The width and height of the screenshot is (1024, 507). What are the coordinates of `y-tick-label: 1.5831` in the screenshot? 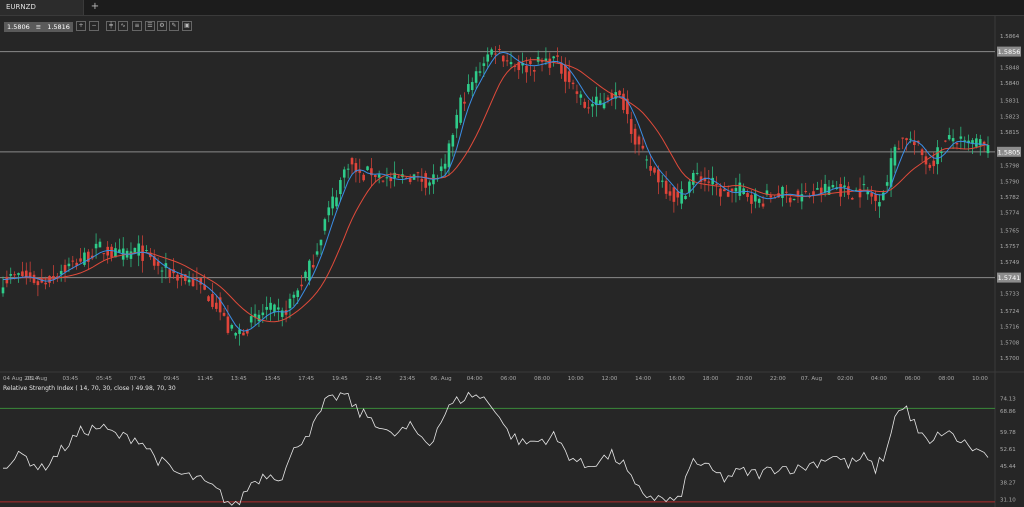 It's located at (1009, 102).